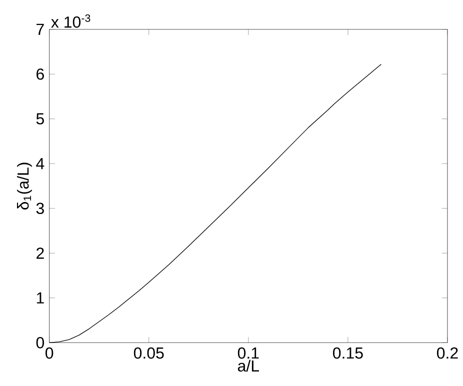 The height and width of the screenshot is (386, 463). I want to click on y-tick-label: 7, so click(40, 29).